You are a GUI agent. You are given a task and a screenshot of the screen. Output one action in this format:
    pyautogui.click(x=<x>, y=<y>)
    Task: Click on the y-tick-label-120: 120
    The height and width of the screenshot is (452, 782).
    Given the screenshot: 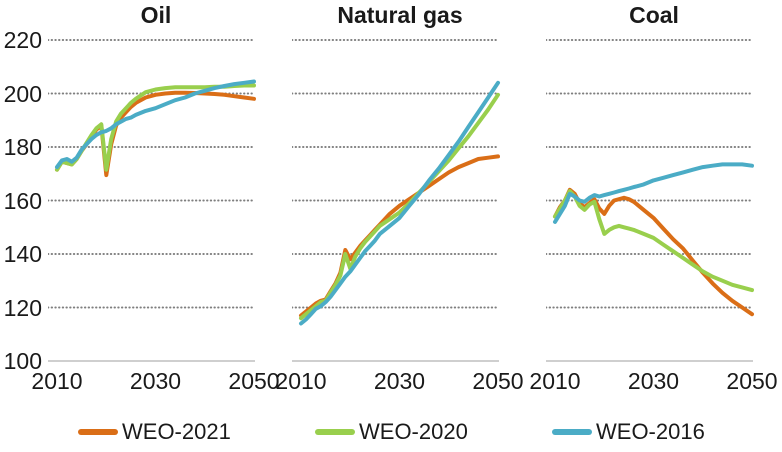 What is the action you would take?
    pyautogui.click(x=22, y=307)
    